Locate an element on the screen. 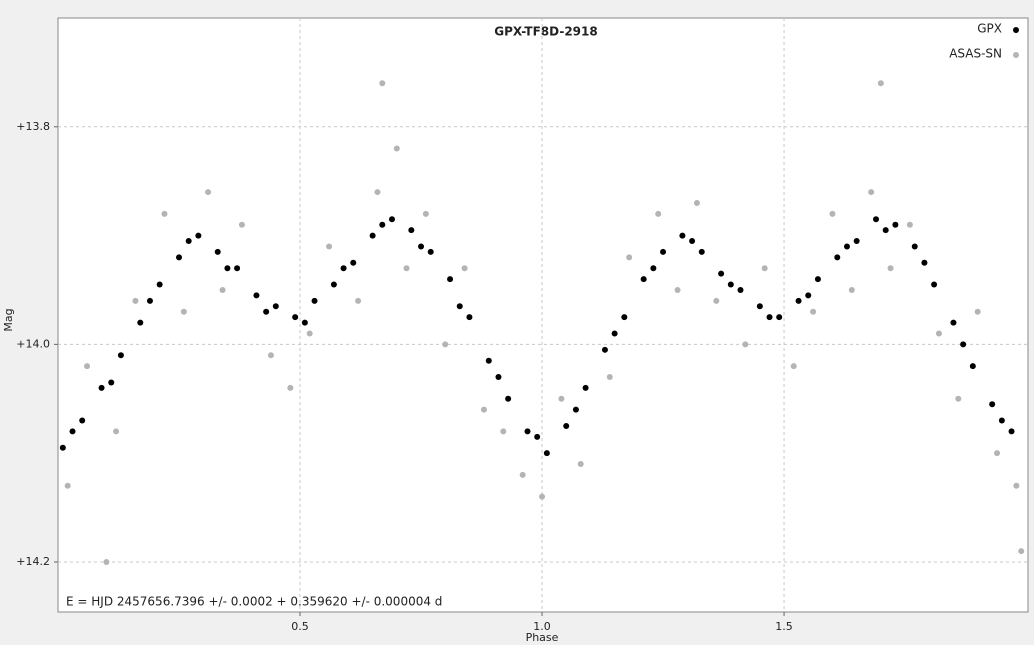 The width and height of the screenshot is (1034, 645). y-axis-label: Mag is located at coordinates (8, 319).